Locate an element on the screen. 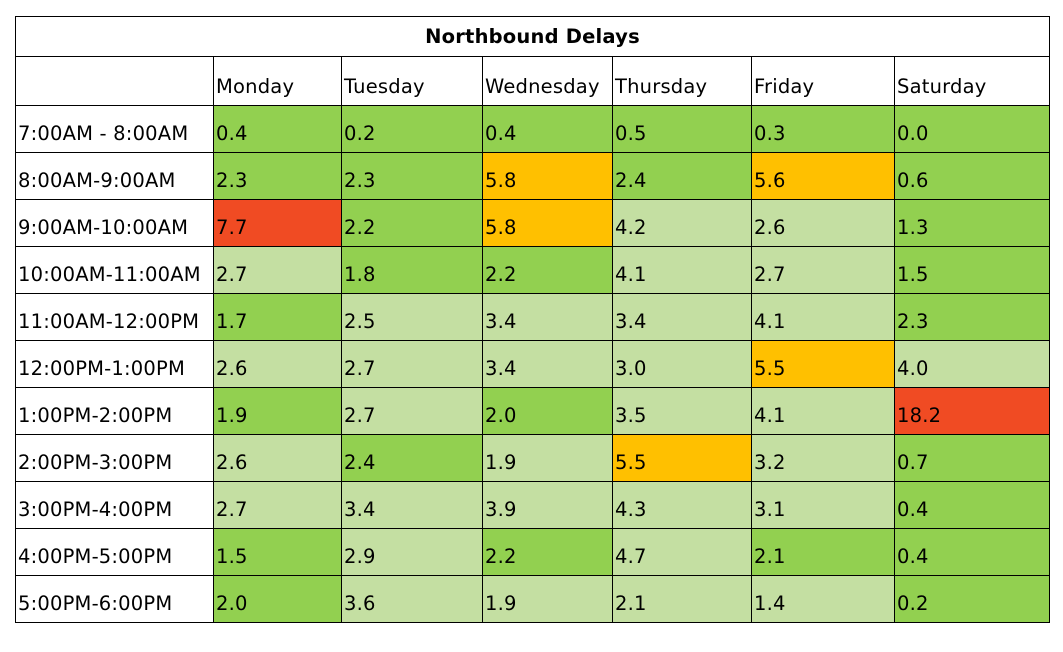 The image size is (1063, 652). delay-cell: 3.5 is located at coordinates (682, 411).